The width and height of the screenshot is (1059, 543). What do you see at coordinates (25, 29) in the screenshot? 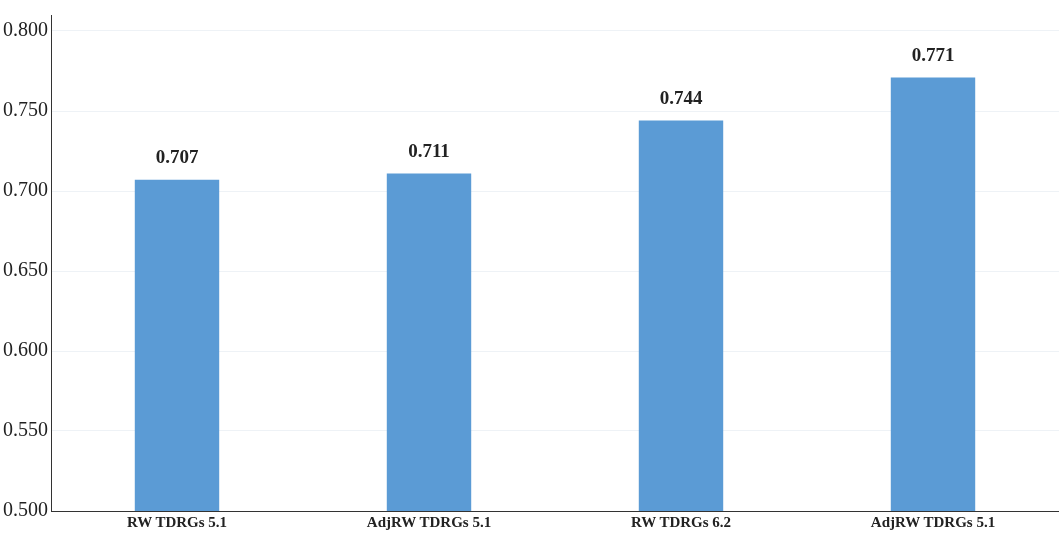
I see `y-tick-label: 0.800` at bounding box center [25, 29].